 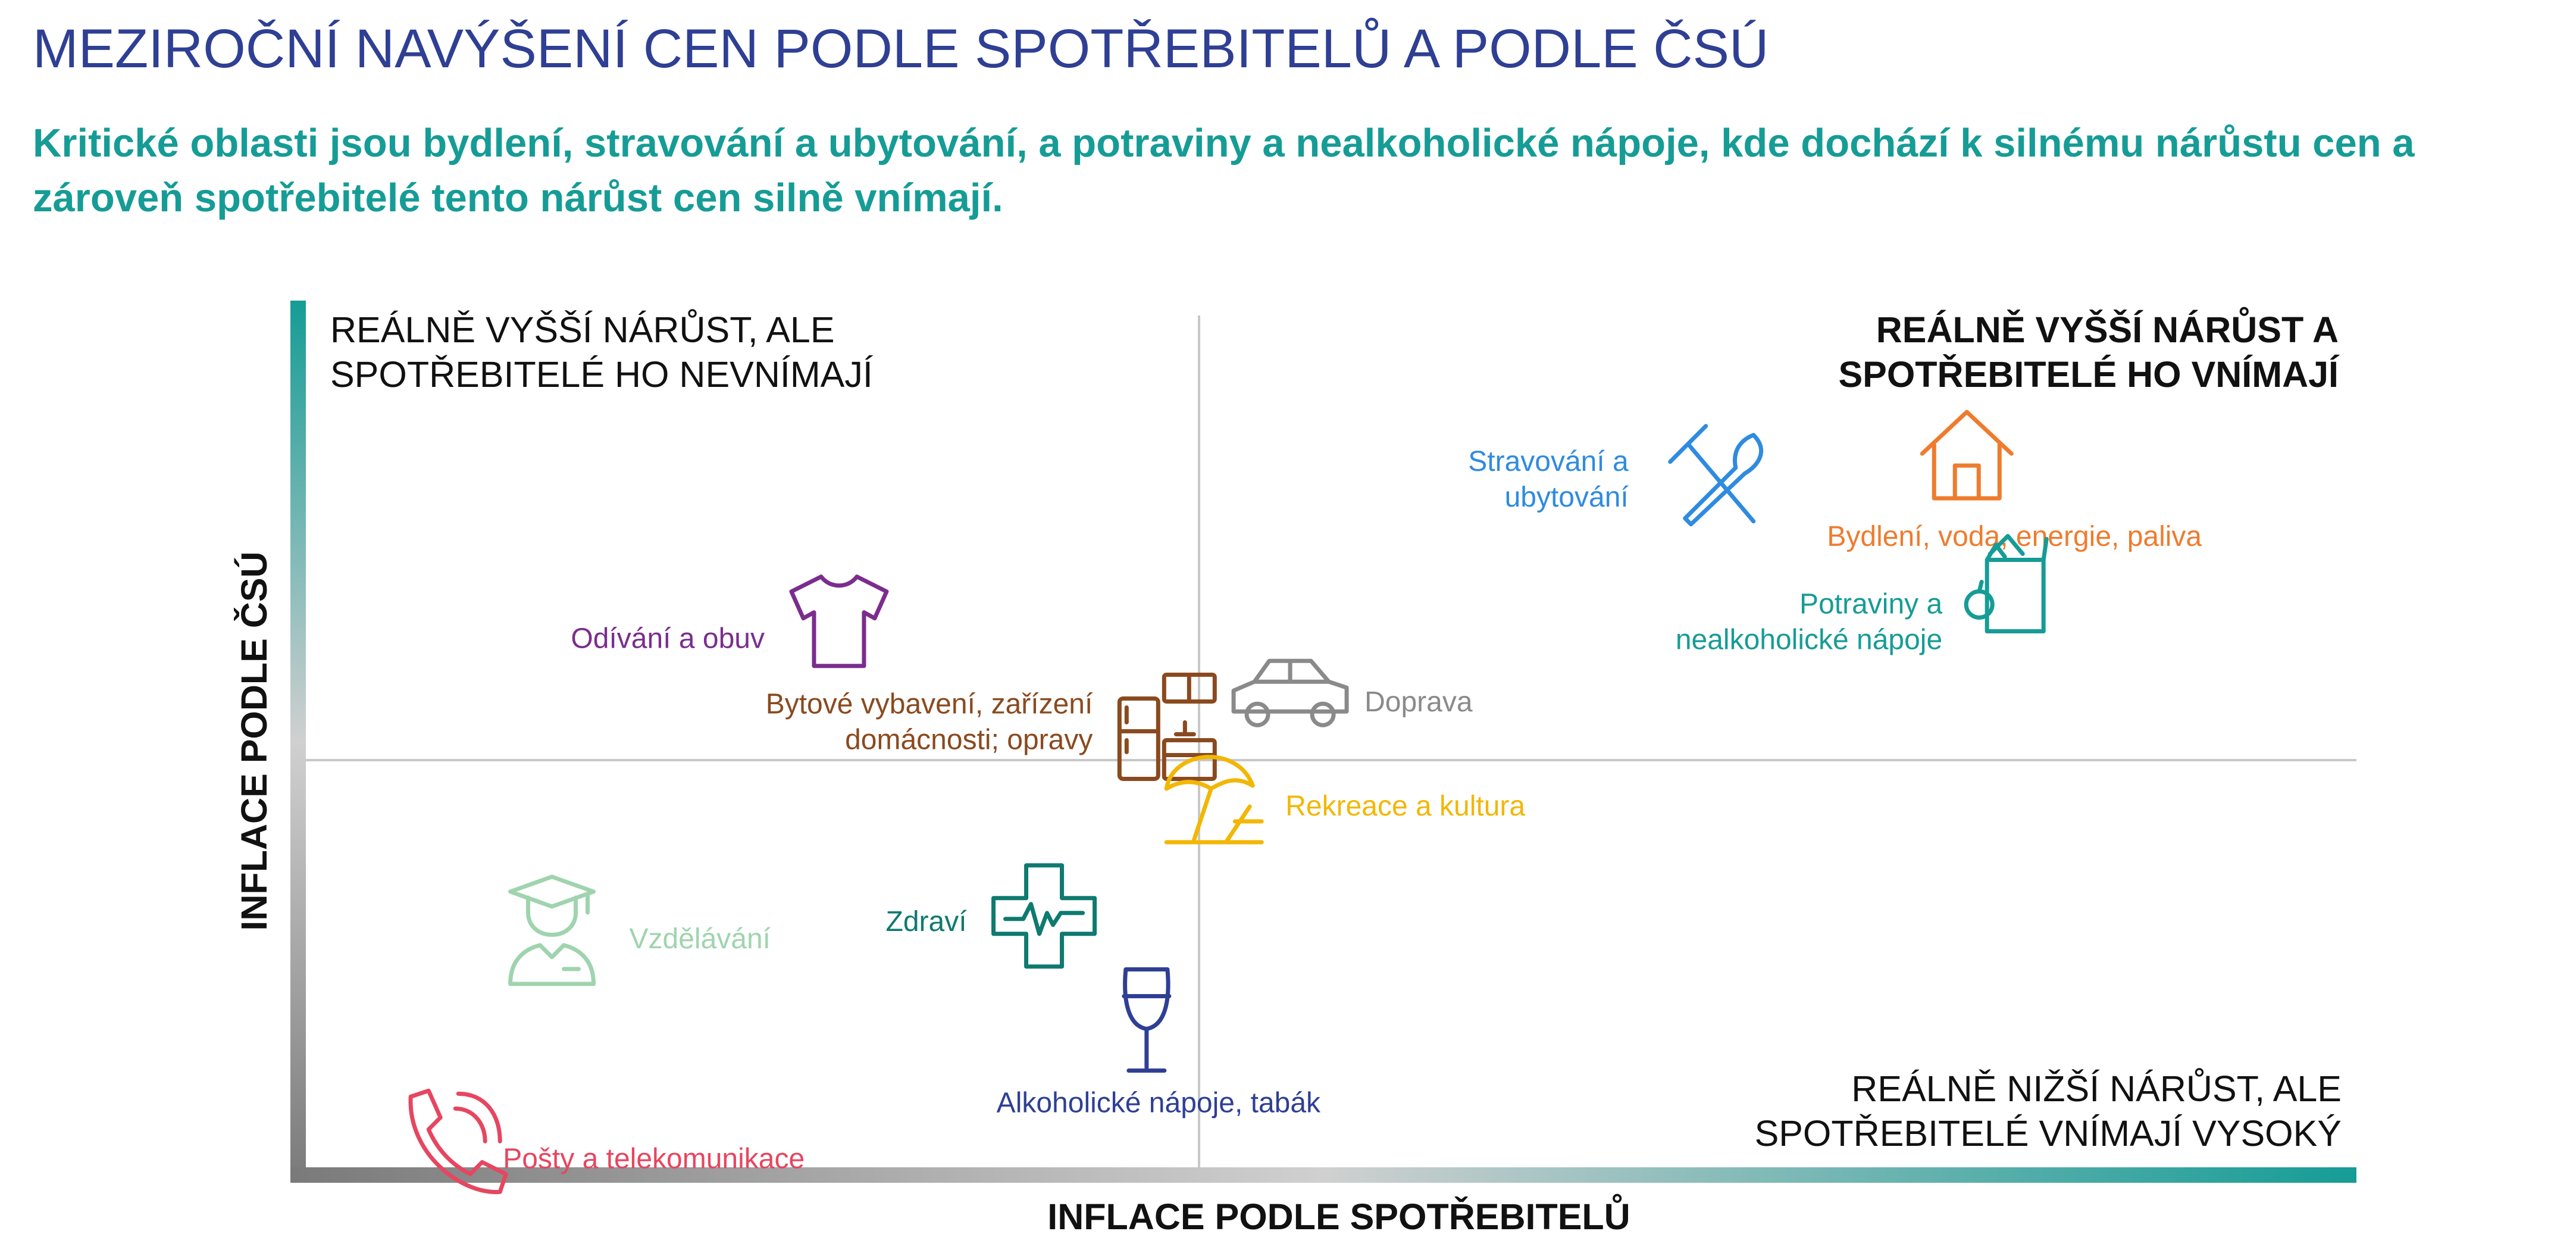 I want to click on data-point: Odívání a obuv, so click(x=730, y=621).